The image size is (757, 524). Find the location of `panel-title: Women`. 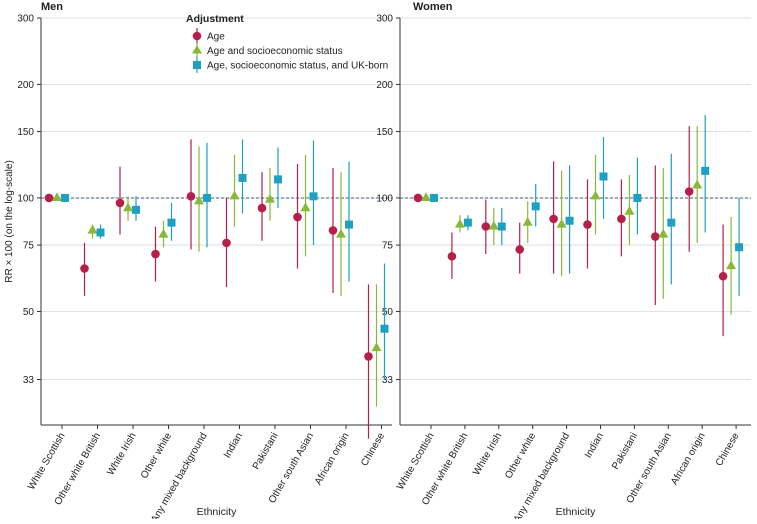

panel-title: Women is located at coordinates (433, 7).